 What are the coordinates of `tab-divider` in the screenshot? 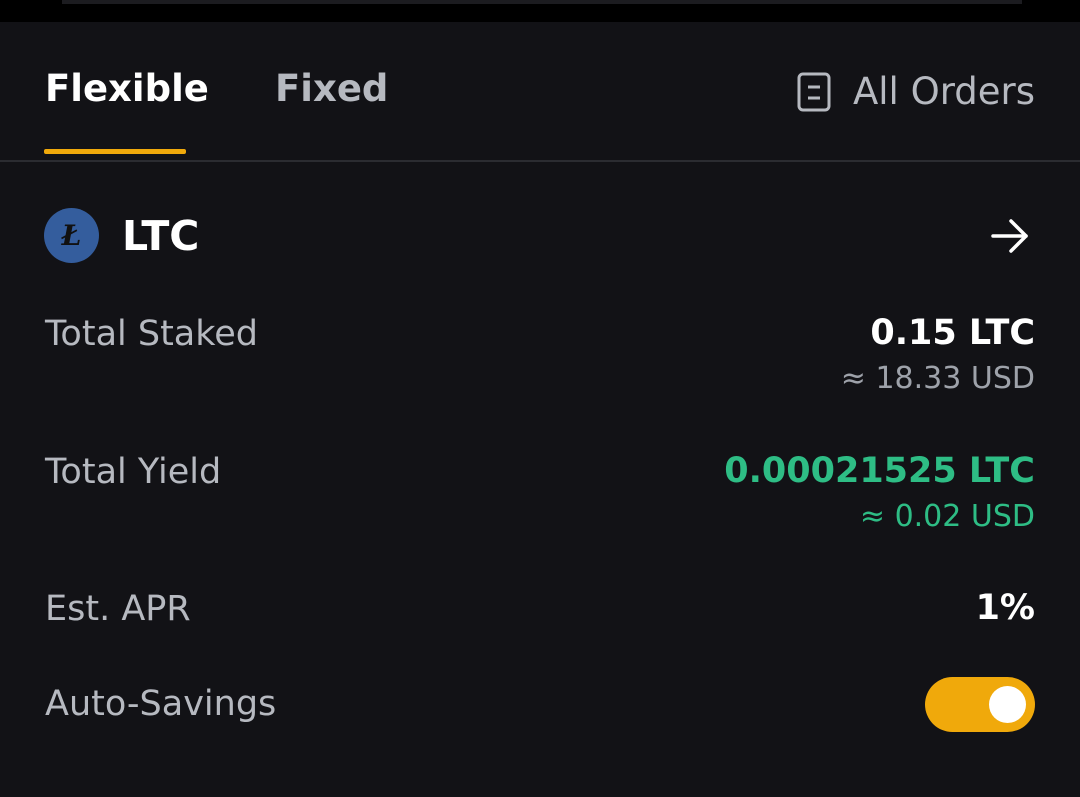 It's located at (540, 161).